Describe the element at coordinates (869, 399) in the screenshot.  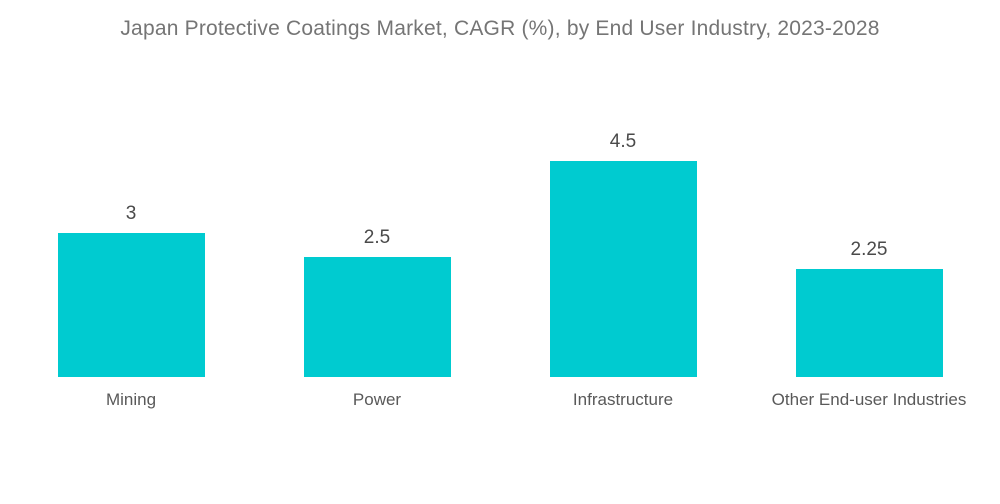
I see `bar-category-label: Other End-user Industries` at that location.